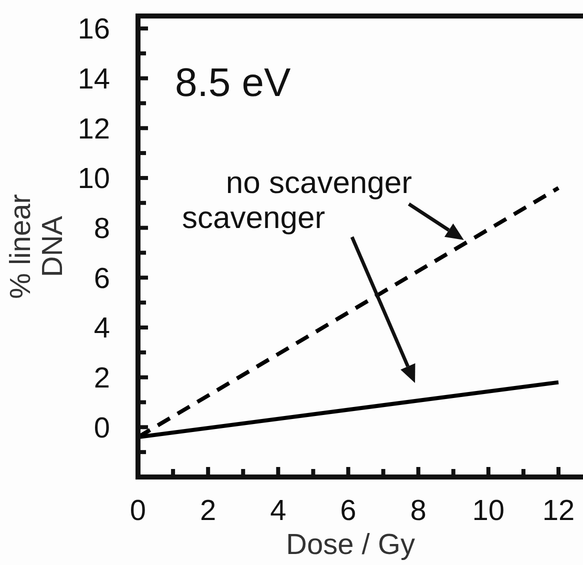 The image size is (583, 565). Describe the element at coordinates (94, 179) in the screenshot. I see `y-tick-label: 10` at that location.